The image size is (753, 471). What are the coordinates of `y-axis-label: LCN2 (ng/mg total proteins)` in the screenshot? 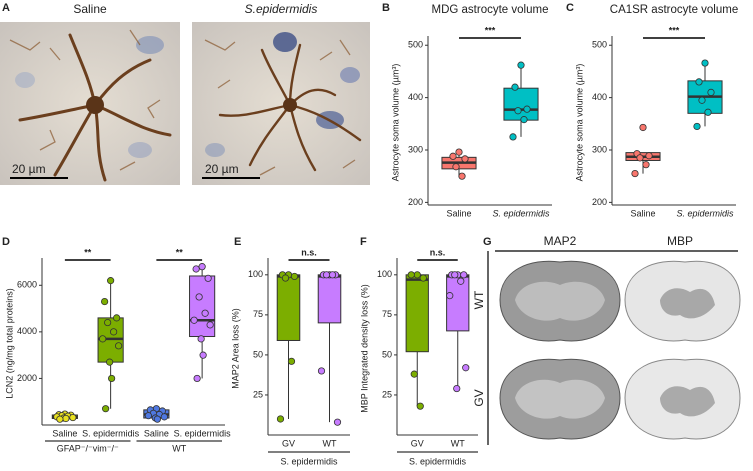 It's located at (9, 343).